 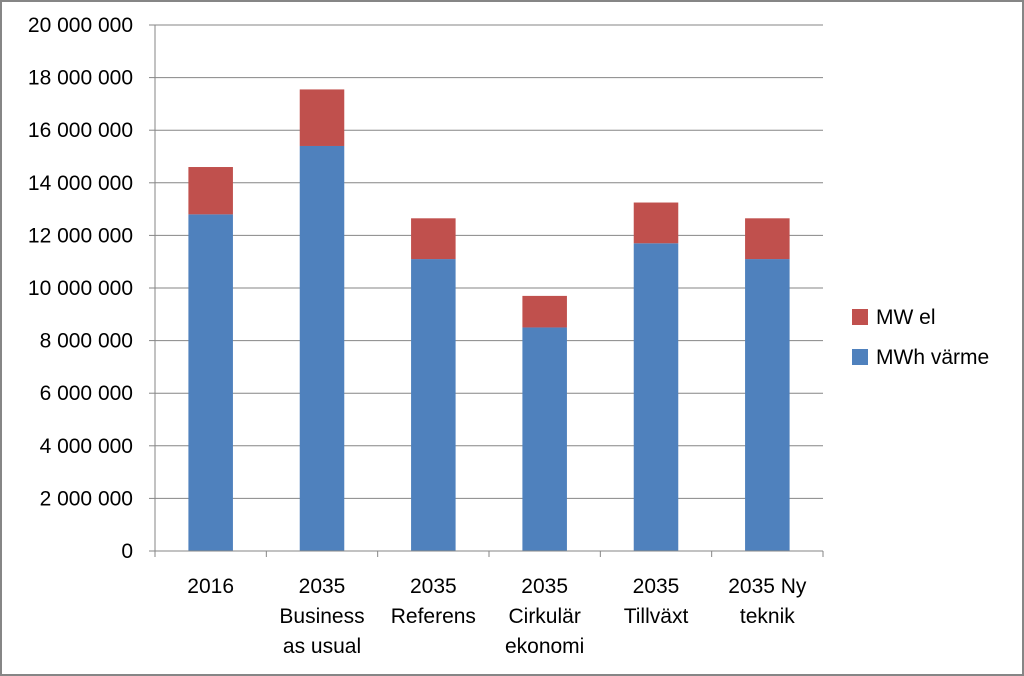 What do you see at coordinates (80, 183) in the screenshot?
I see `y-tick-label: 14 000 000` at bounding box center [80, 183].